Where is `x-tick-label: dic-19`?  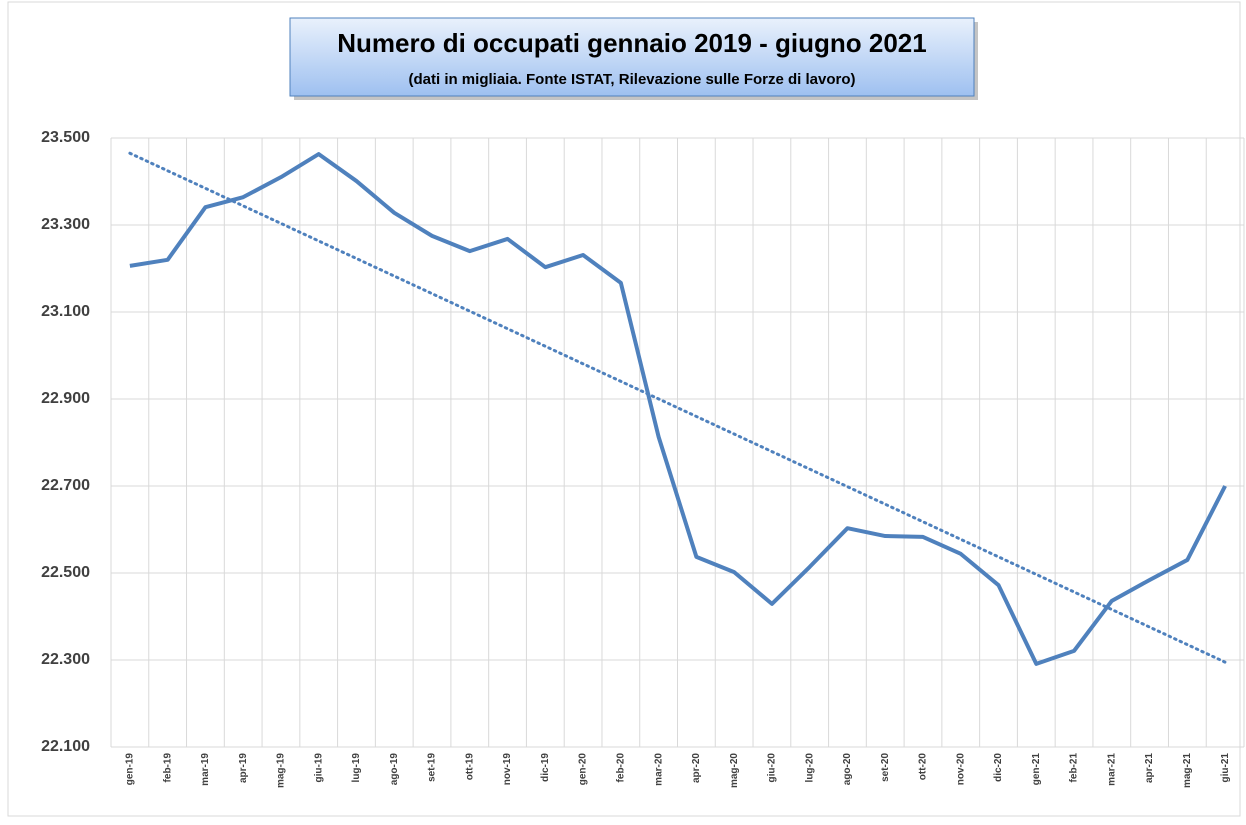
x-tick-label: dic-19 is located at coordinates (545, 767).